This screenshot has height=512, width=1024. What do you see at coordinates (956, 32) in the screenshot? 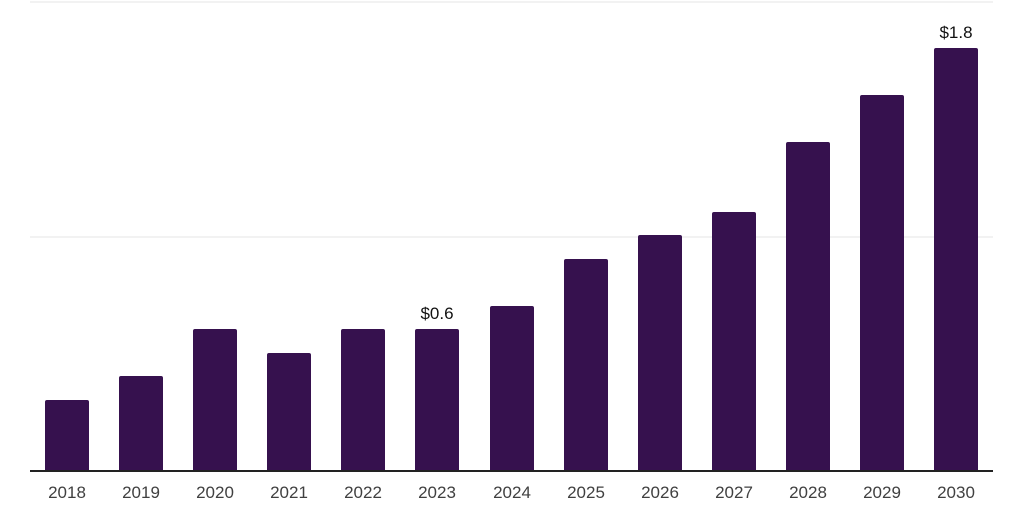
I see `data-label-2030: $1.8` at bounding box center [956, 32].